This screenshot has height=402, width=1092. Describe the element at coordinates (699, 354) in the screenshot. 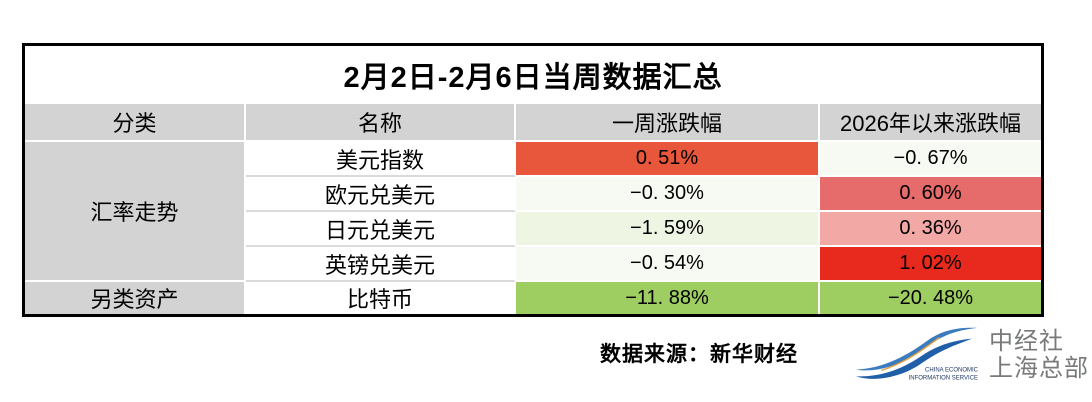

I see `data-source-label: 数据来源：新华财经` at that location.